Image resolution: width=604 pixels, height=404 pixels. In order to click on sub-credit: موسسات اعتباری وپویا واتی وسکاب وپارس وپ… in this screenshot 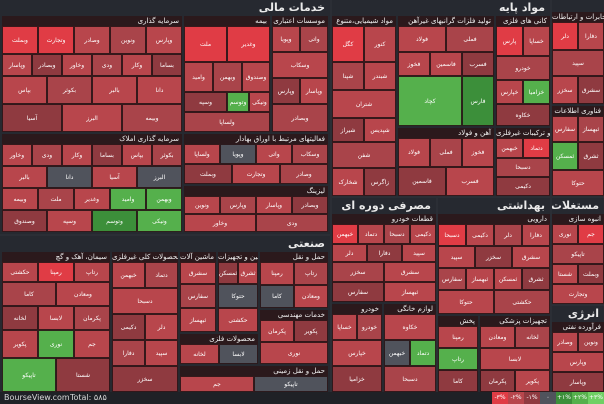, I will do `click(300, 74)`.